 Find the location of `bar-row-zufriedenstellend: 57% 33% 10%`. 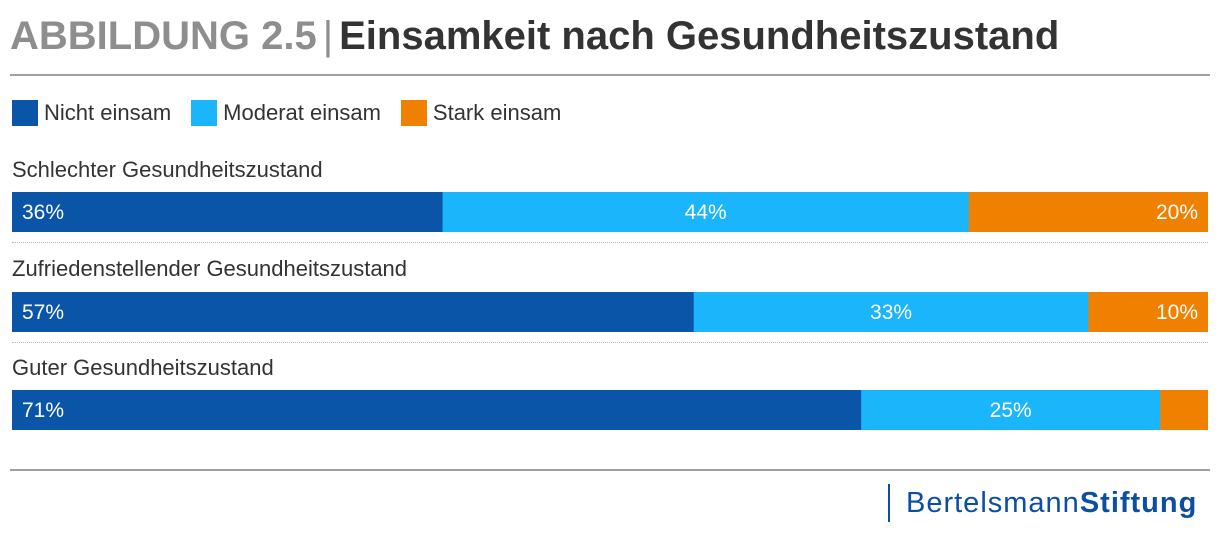

bar-row-zufriedenstellend: 57% 33% 10% is located at coordinates (610, 312).